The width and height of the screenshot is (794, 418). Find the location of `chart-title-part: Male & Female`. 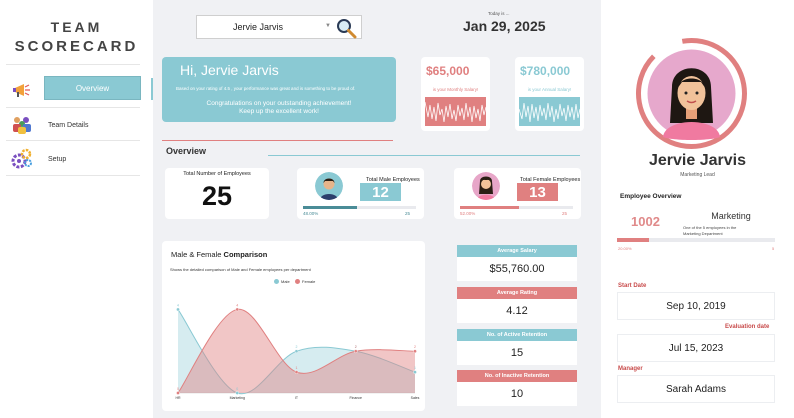

chart-title-part: Male & Female is located at coordinates (197, 254).